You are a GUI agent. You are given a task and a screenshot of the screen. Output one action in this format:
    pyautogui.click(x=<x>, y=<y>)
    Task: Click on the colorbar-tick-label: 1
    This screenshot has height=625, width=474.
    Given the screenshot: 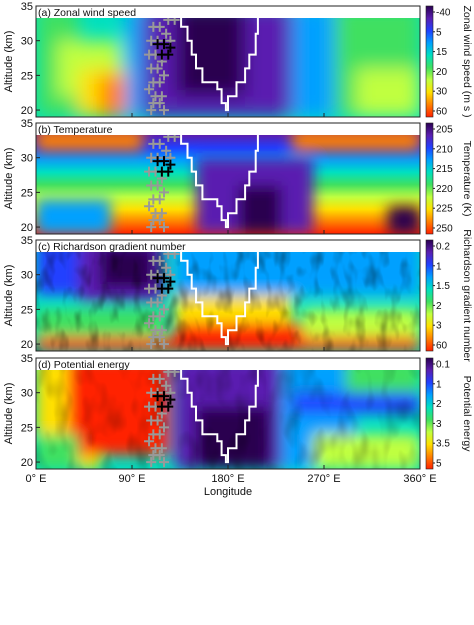 What is the action you would take?
    pyautogui.click(x=439, y=266)
    